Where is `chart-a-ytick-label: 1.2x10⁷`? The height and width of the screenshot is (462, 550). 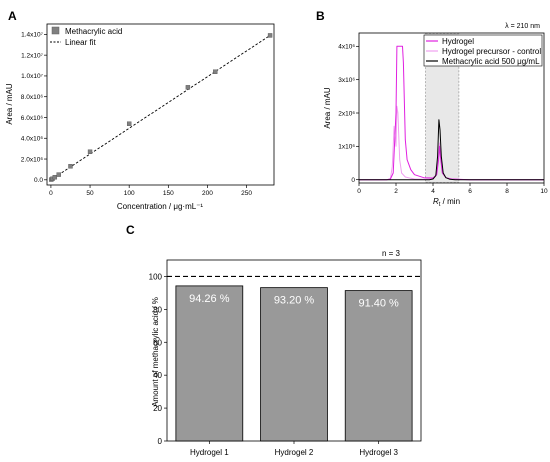 chart-a-ytick-label: 1.2x10⁷ is located at coordinates (32, 55).